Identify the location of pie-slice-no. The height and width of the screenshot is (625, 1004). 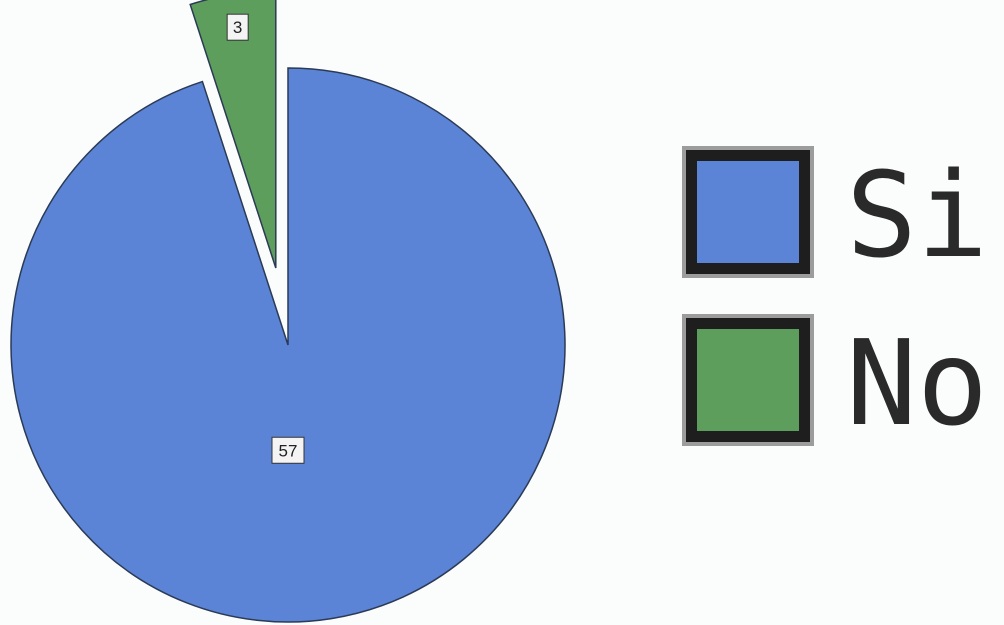
(233, 134).